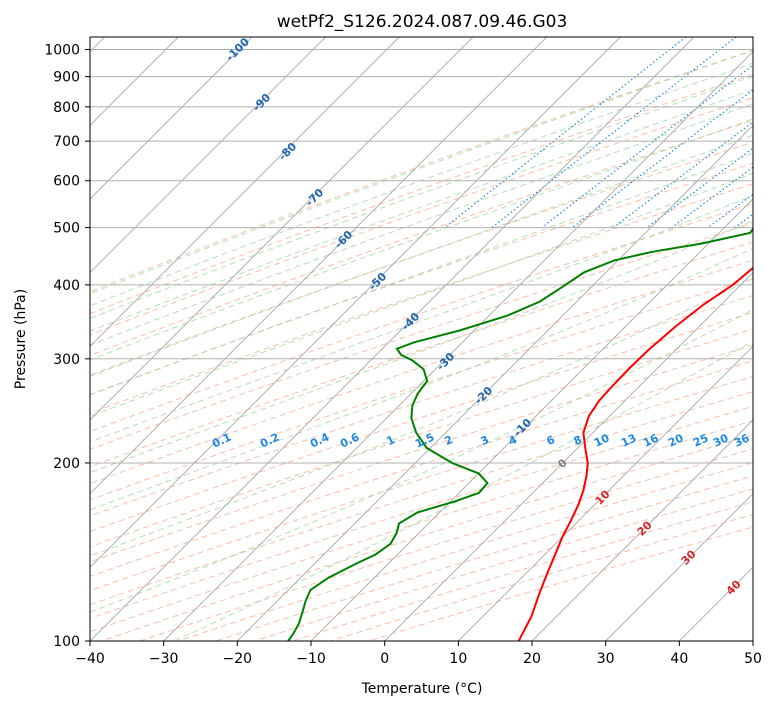 This screenshot has height=708, width=775. What do you see at coordinates (287, 151) in the screenshot?
I see `dry-adiabat-label: -80` at bounding box center [287, 151].